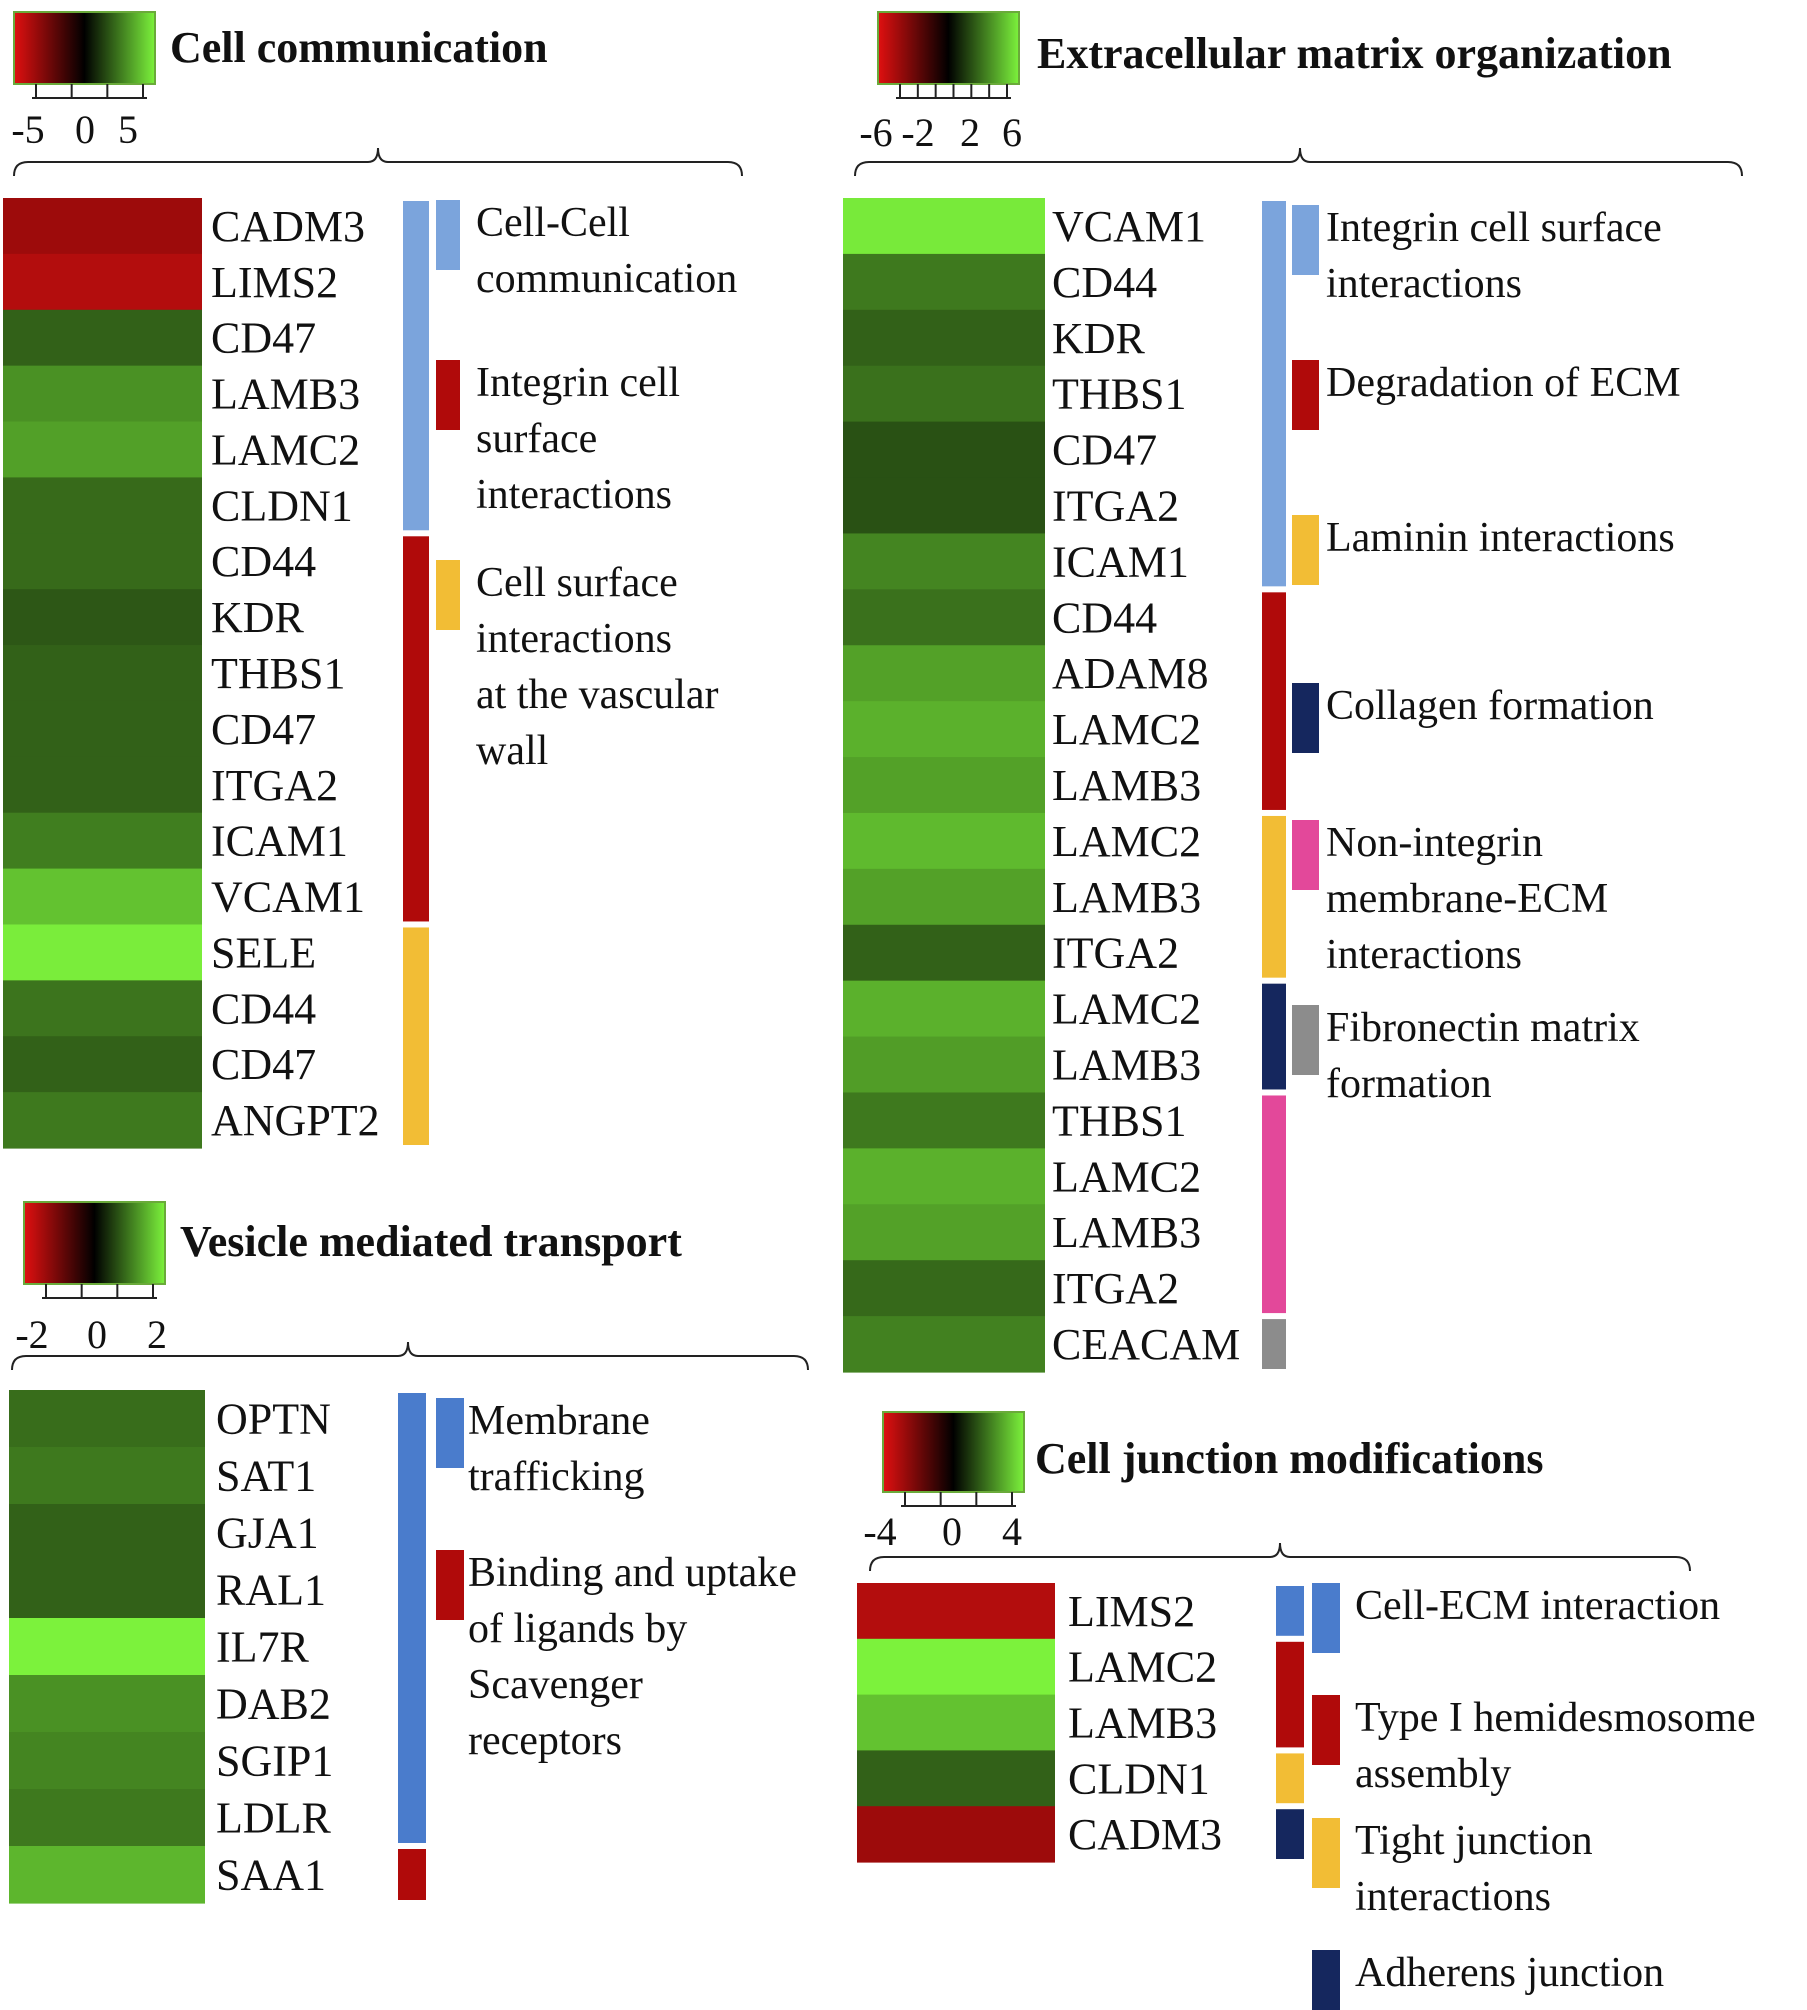 The height and width of the screenshot is (2010, 1807). Describe the element at coordinates (1409, 1084) in the screenshot. I see `pathway-label: formation` at that location.